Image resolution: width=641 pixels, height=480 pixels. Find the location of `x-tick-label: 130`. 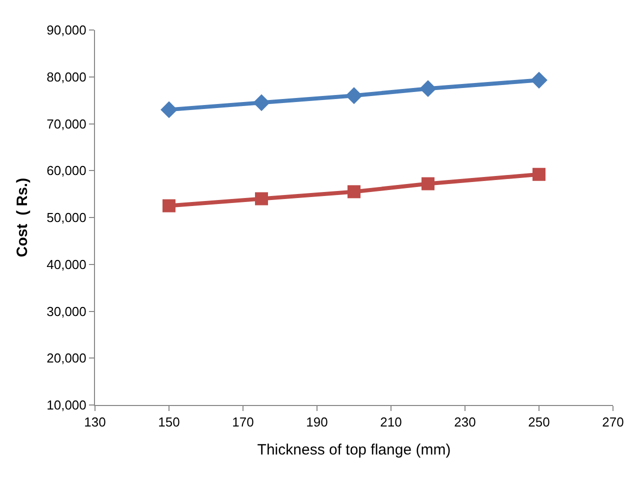

x-tick-label: 130 is located at coordinates (95, 422).